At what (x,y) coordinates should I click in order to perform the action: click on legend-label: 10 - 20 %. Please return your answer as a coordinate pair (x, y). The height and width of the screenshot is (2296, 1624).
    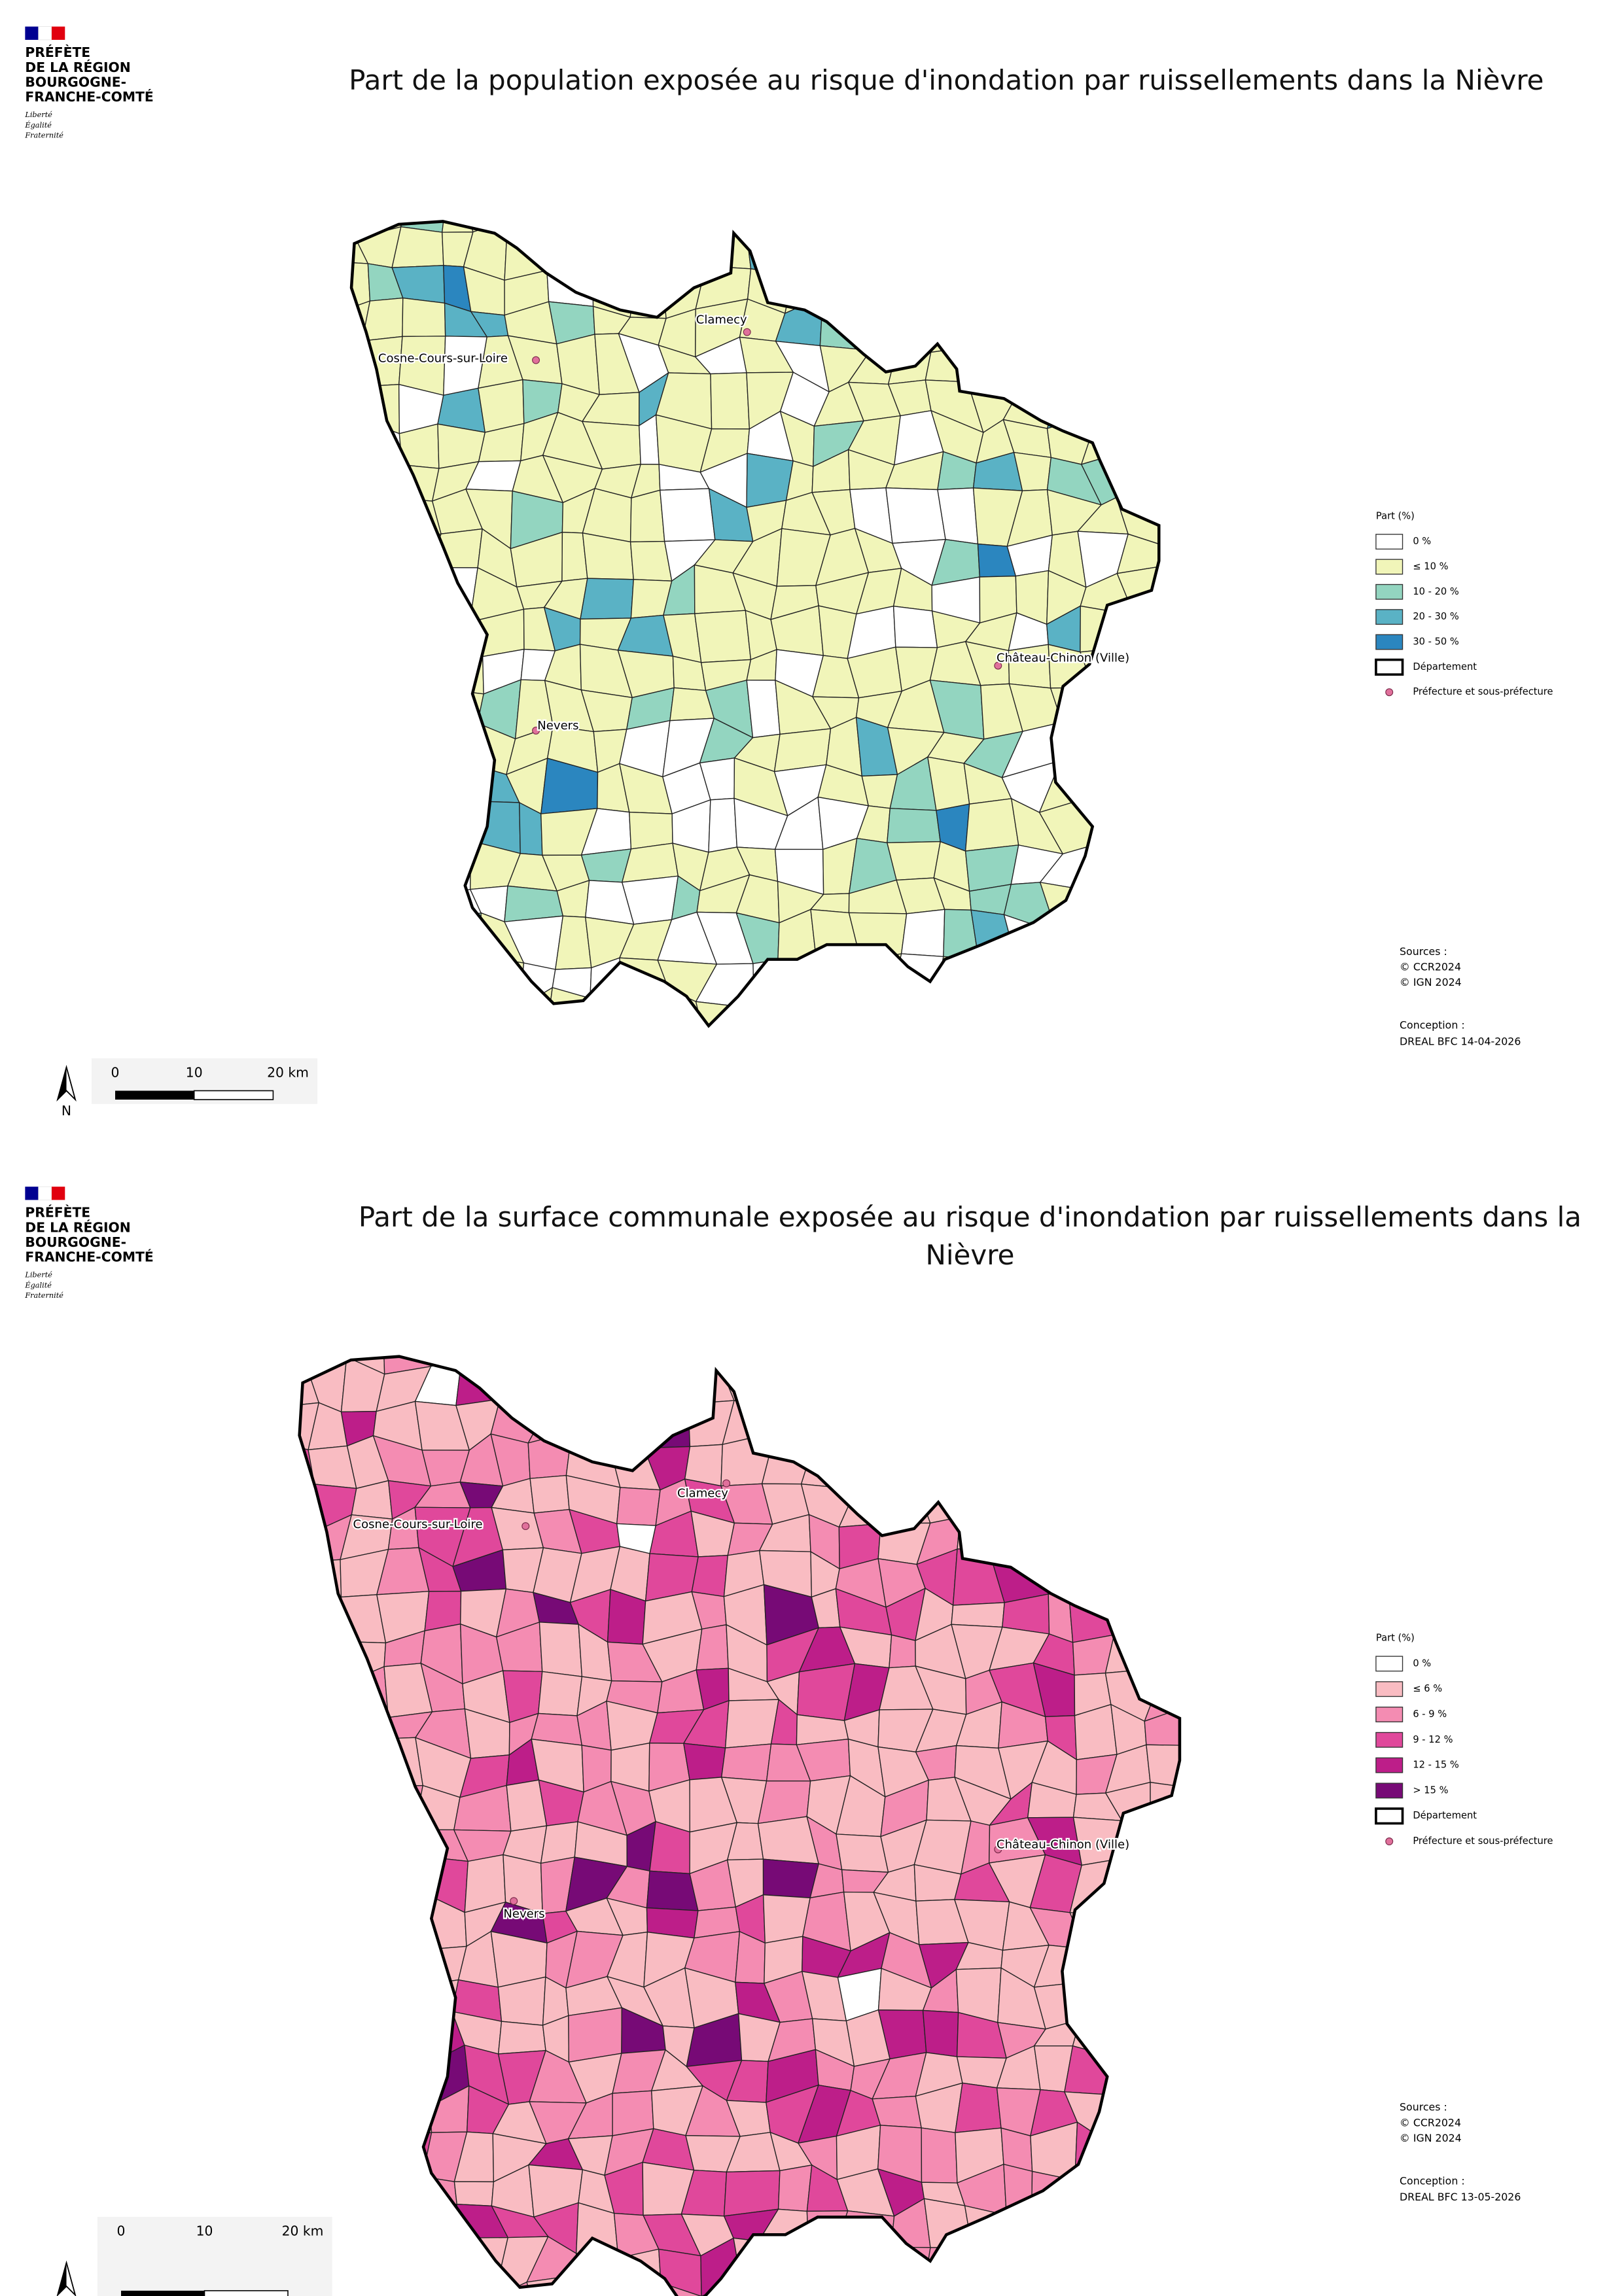
    Looking at the image, I should click on (1436, 591).